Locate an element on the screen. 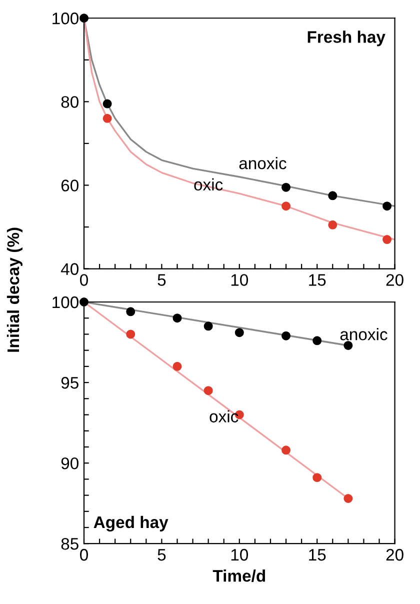 This screenshot has height=604, width=420. y-axis-title: Initial decay (%) is located at coordinates (14, 290).